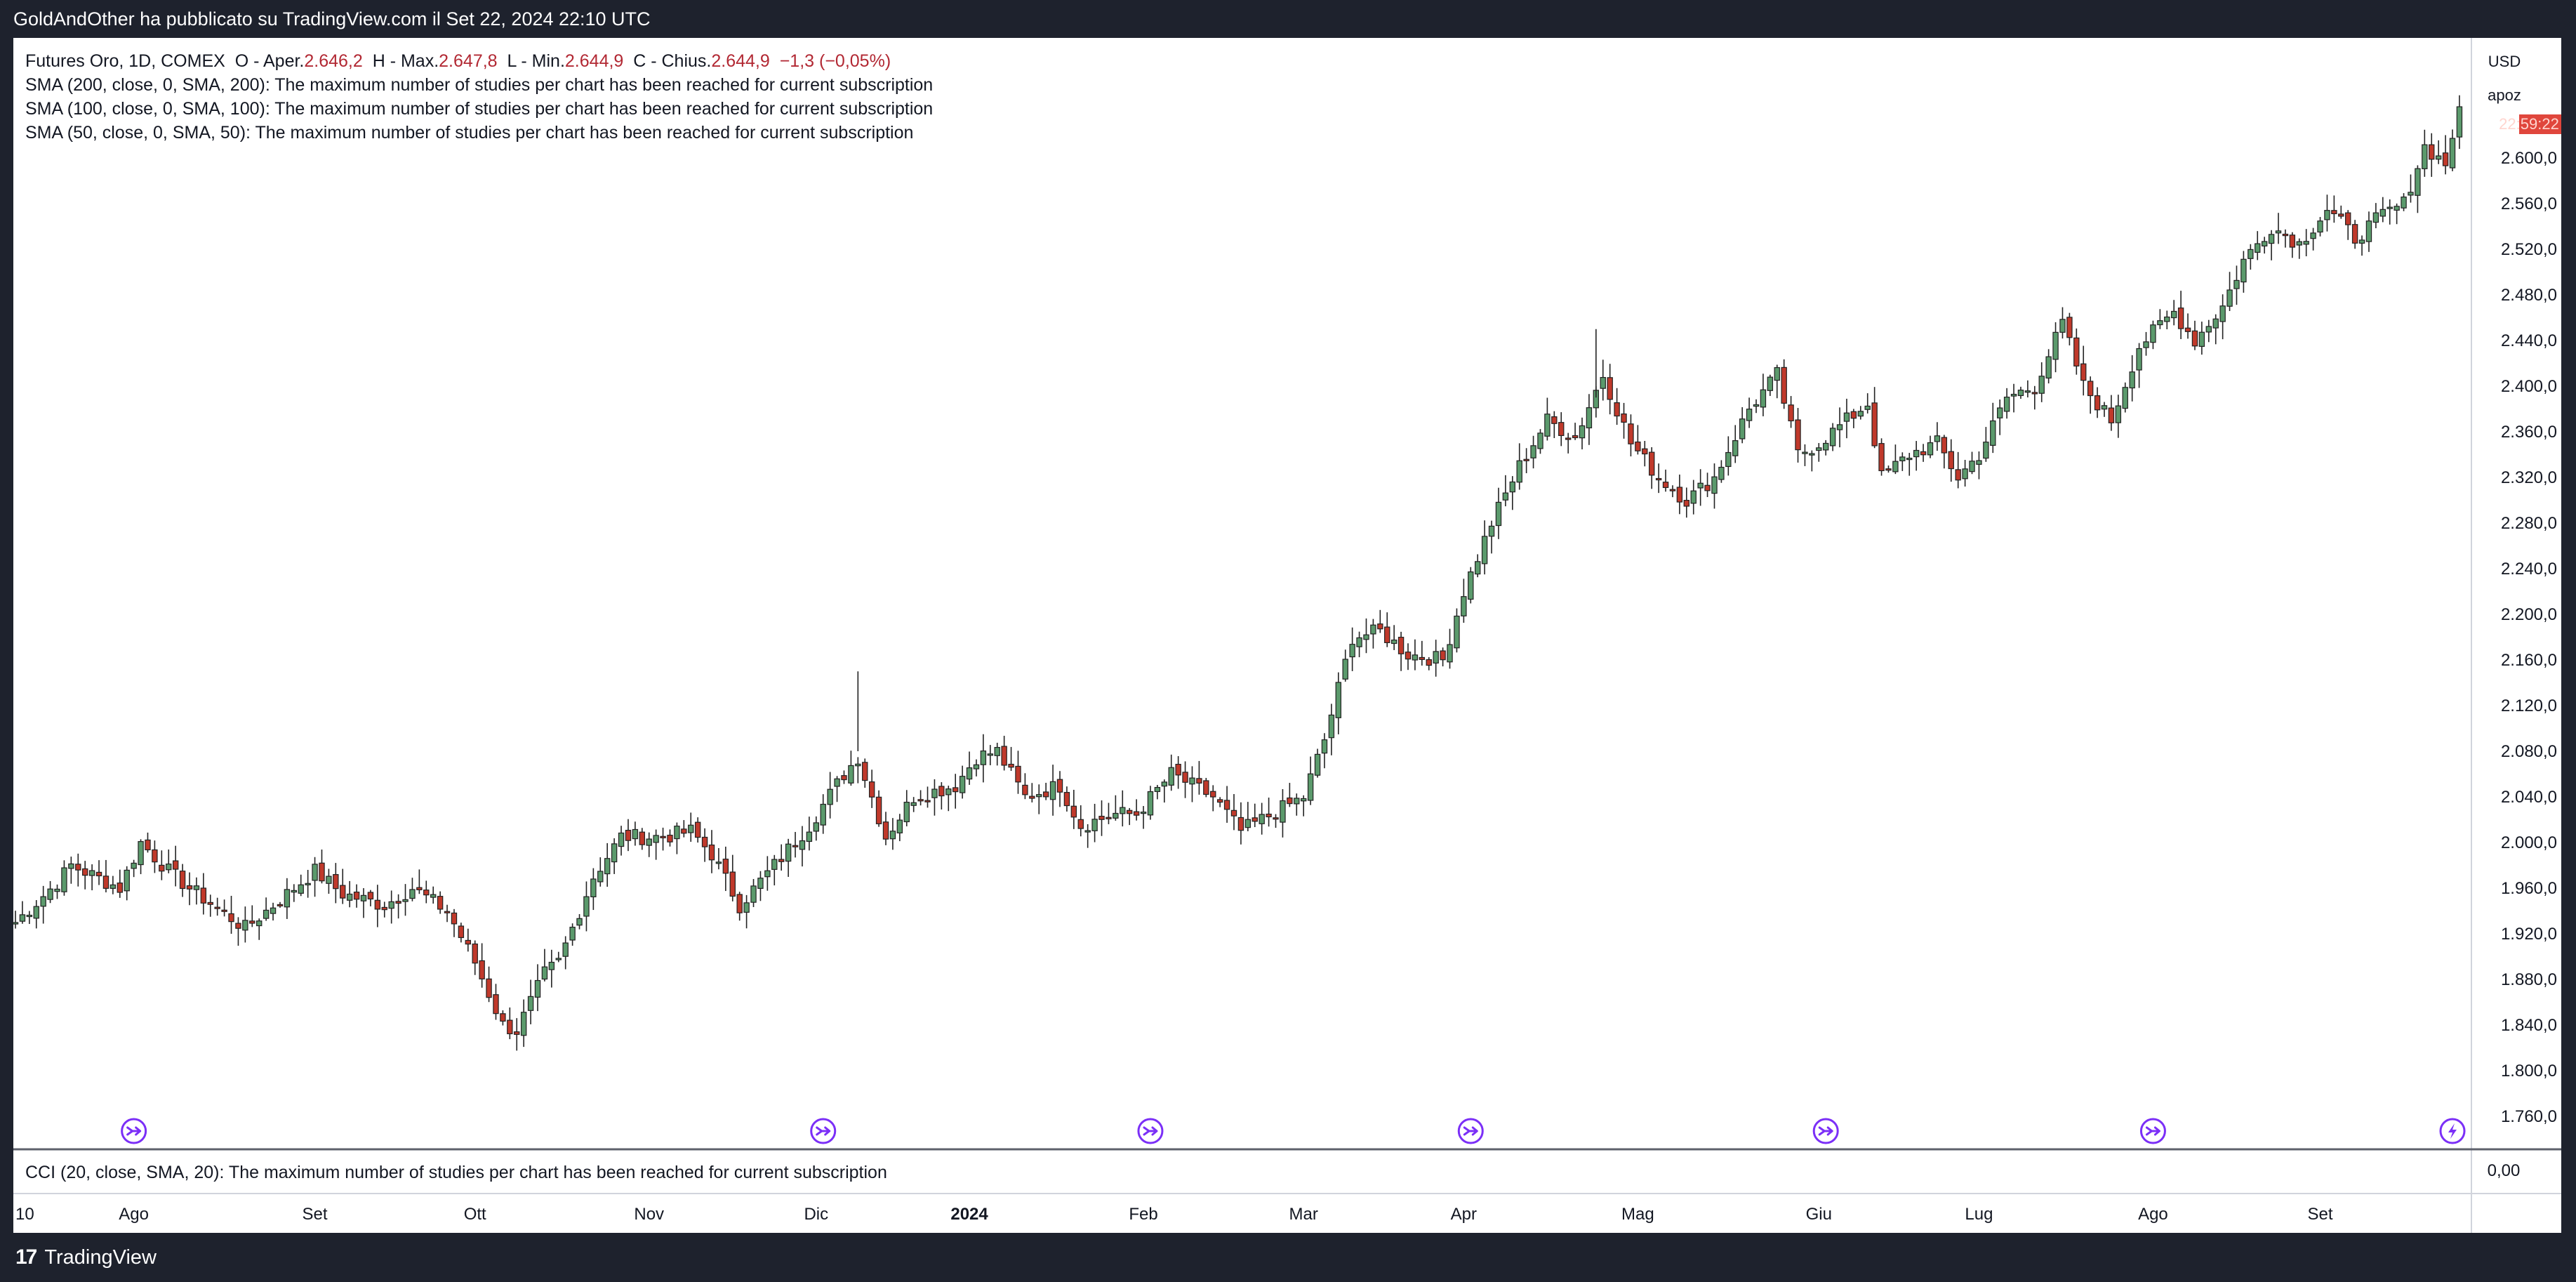  What do you see at coordinates (2529, 523) in the screenshot?
I see `price-tick-label: 2.280,0` at bounding box center [2529, 523].